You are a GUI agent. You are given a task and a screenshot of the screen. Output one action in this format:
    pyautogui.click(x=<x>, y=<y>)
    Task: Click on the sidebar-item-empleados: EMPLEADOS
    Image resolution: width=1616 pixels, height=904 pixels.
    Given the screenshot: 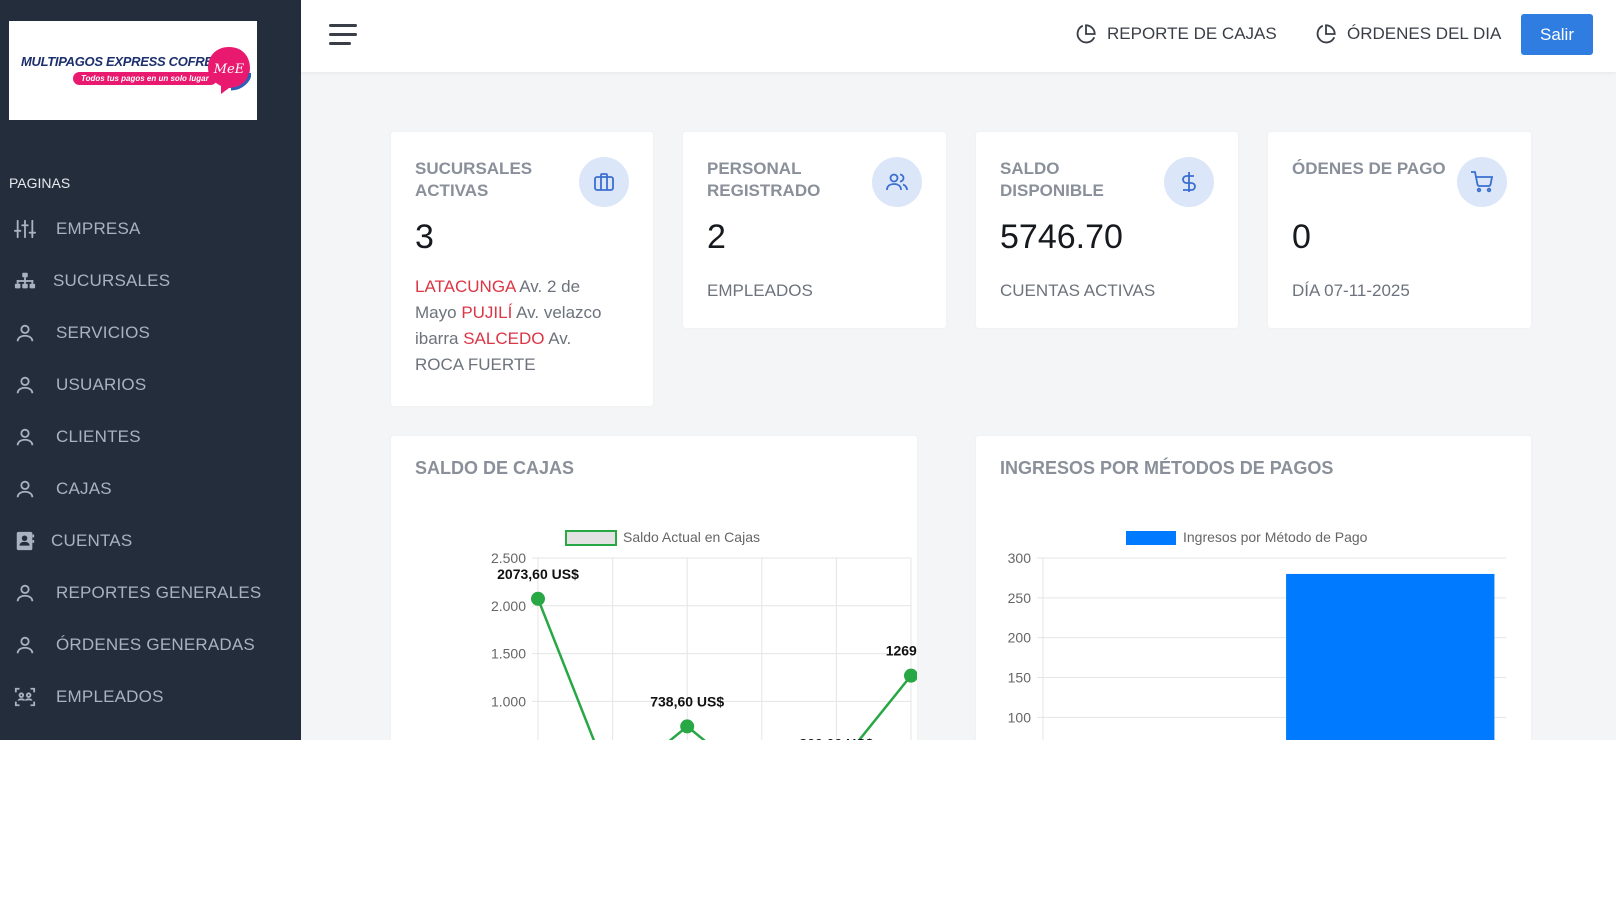 What is the action you would take?
    pyautogui.click(x=150, y=697)
    